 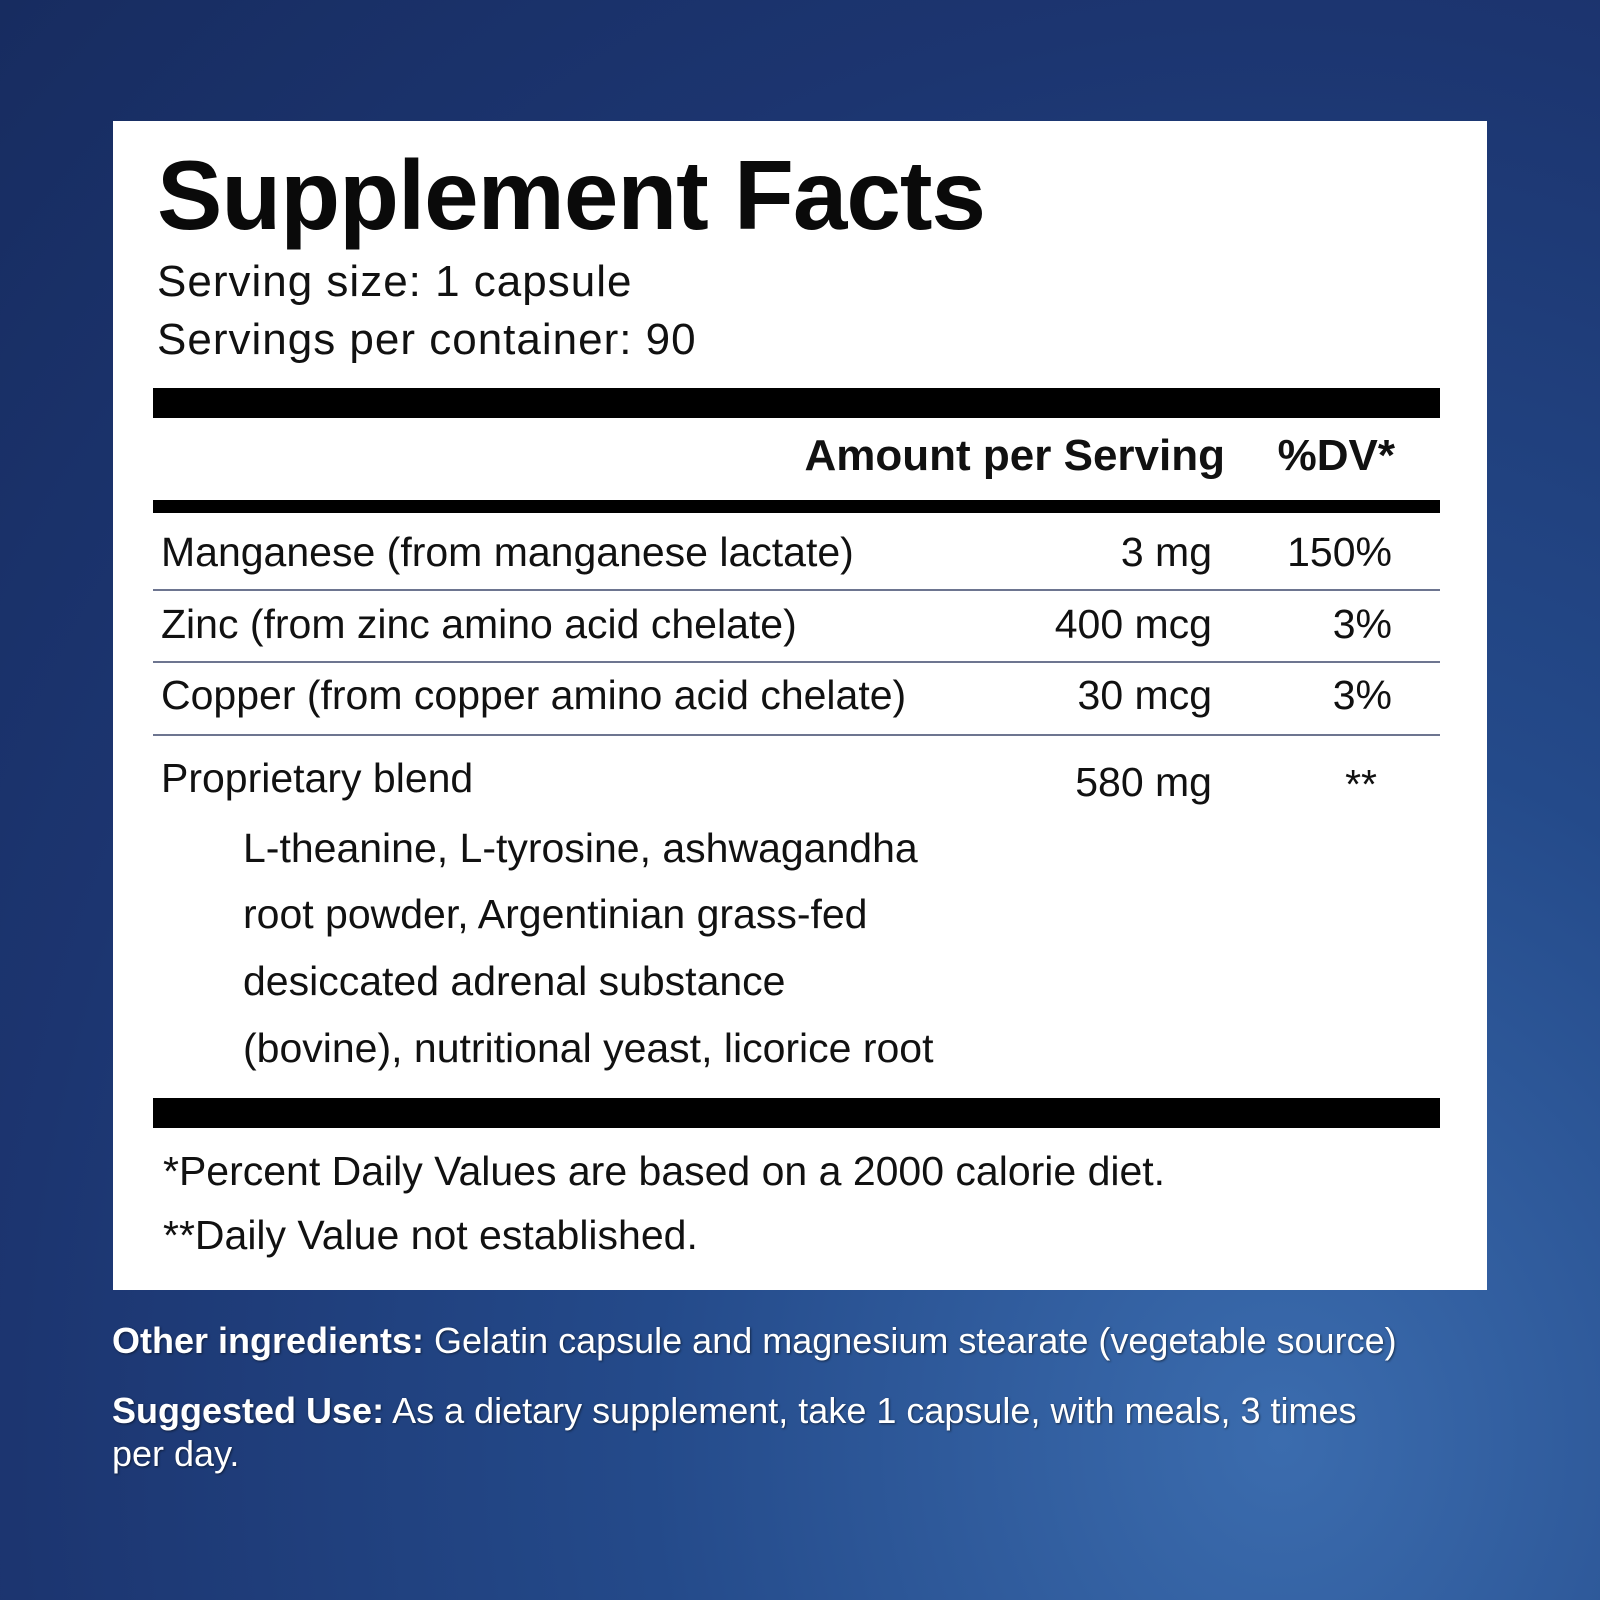 What do you see at coordinates (1144, 695) in the screenshot?
I see `row-amount: 30 mcg` at bounding box center [1144, 695].